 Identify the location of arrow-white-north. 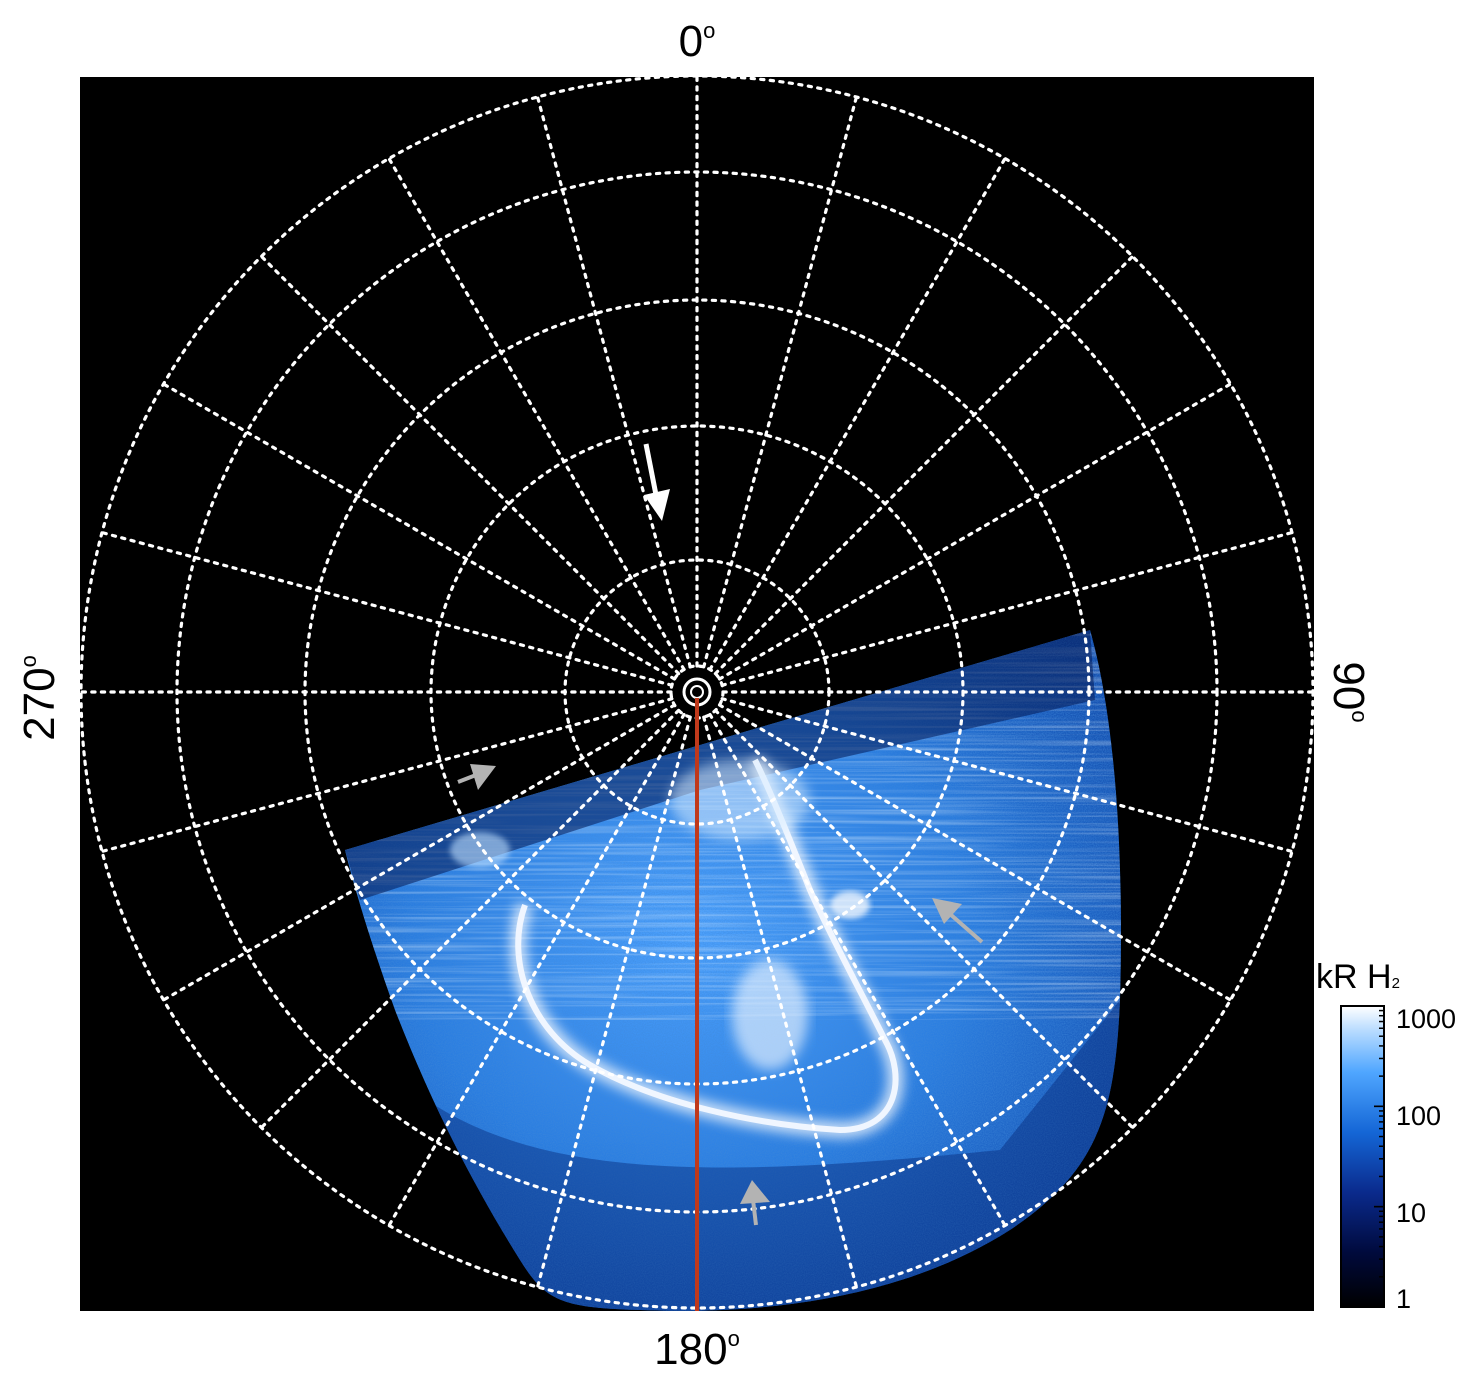
(656, 482).